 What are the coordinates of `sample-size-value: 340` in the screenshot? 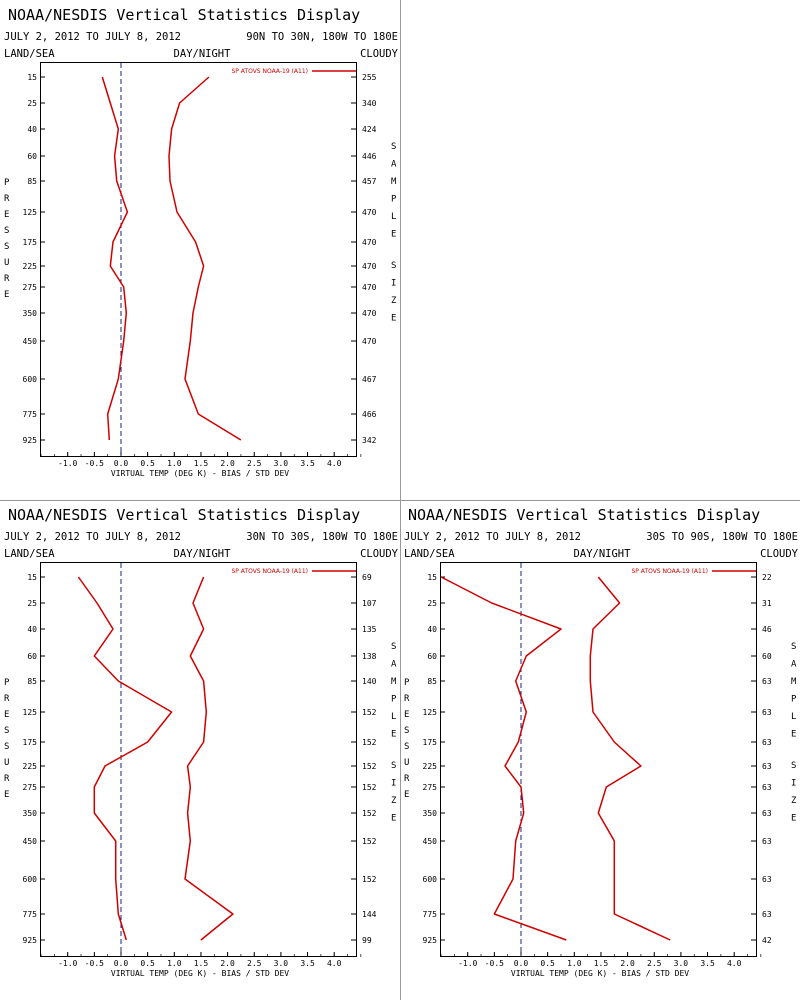 It's located at (369, 103).